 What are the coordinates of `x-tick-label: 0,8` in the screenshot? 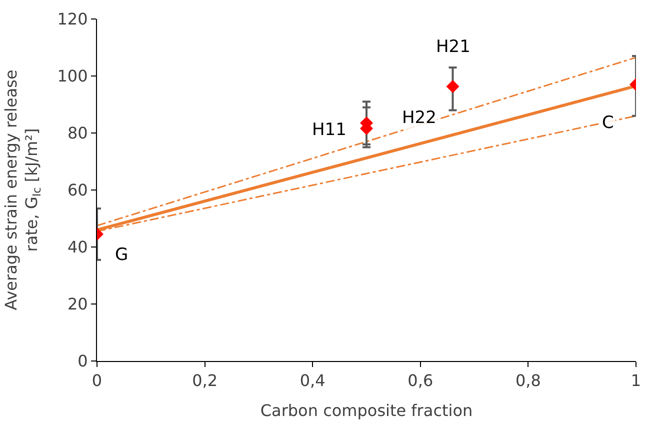 It's located at (528, 380).